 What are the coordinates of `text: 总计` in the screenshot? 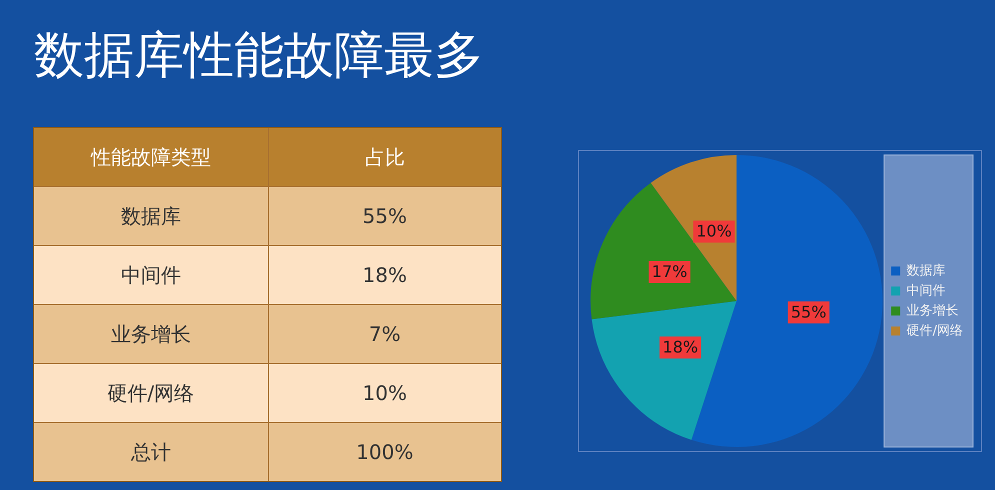 It's located at (151, 452).